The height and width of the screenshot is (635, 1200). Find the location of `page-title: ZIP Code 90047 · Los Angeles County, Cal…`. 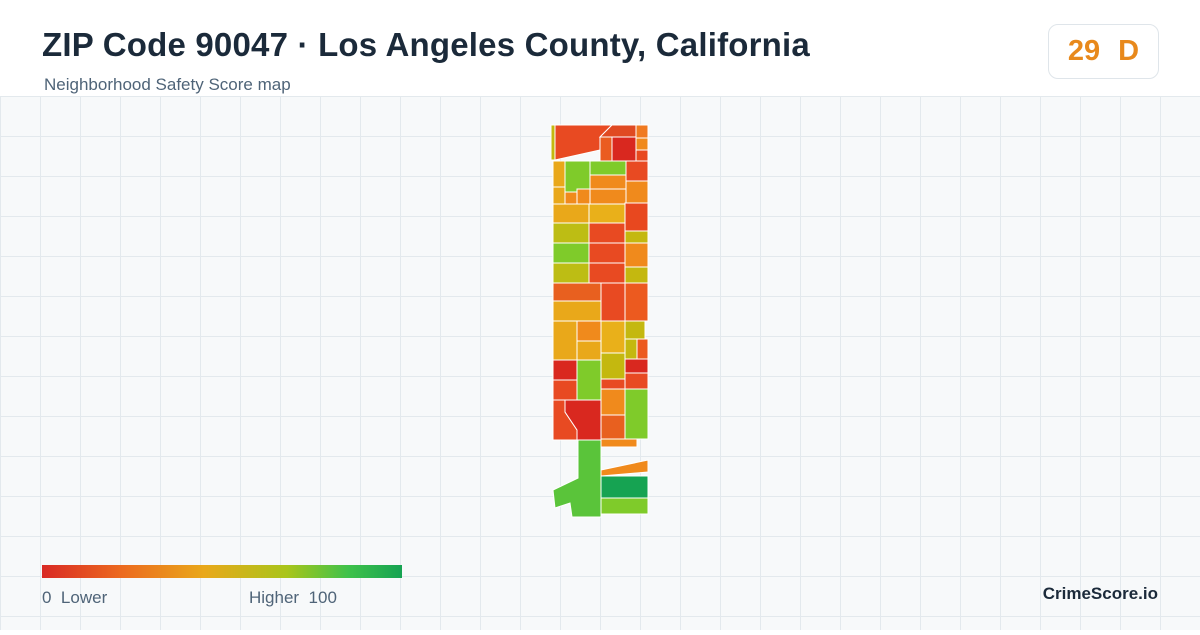

page-title: ZIP Code 90047 · Los Angeles County, Cal… is located at coordinates (426, 44).